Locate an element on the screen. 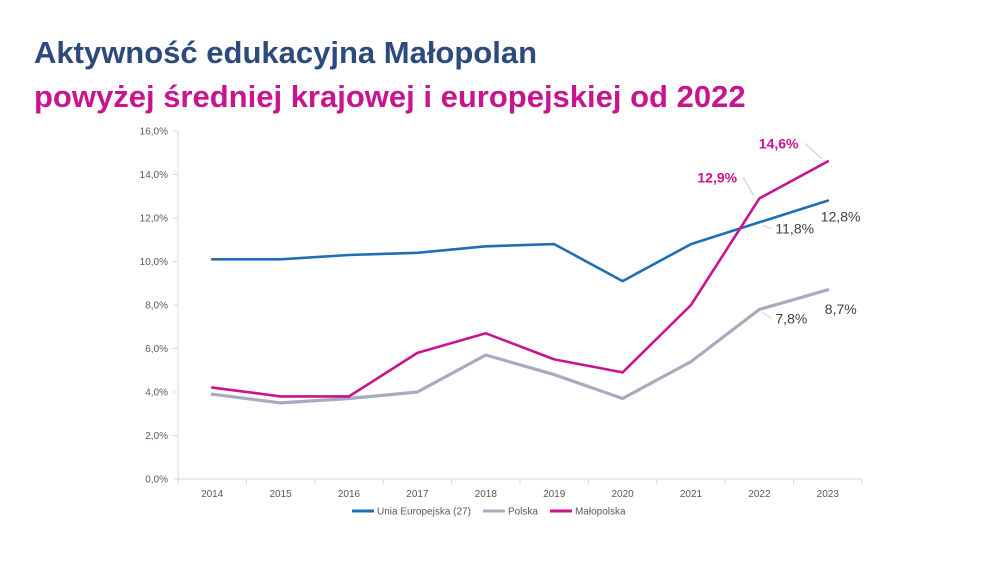  x-tick-label: 2020 is located at coordinates (622, 494).